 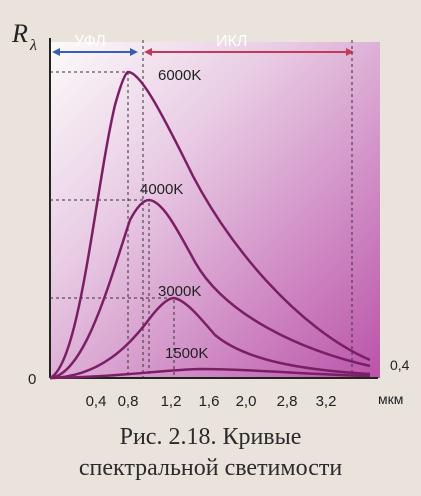 I want to click on x-tick-label: 1,2, so click(x=171, y=401).